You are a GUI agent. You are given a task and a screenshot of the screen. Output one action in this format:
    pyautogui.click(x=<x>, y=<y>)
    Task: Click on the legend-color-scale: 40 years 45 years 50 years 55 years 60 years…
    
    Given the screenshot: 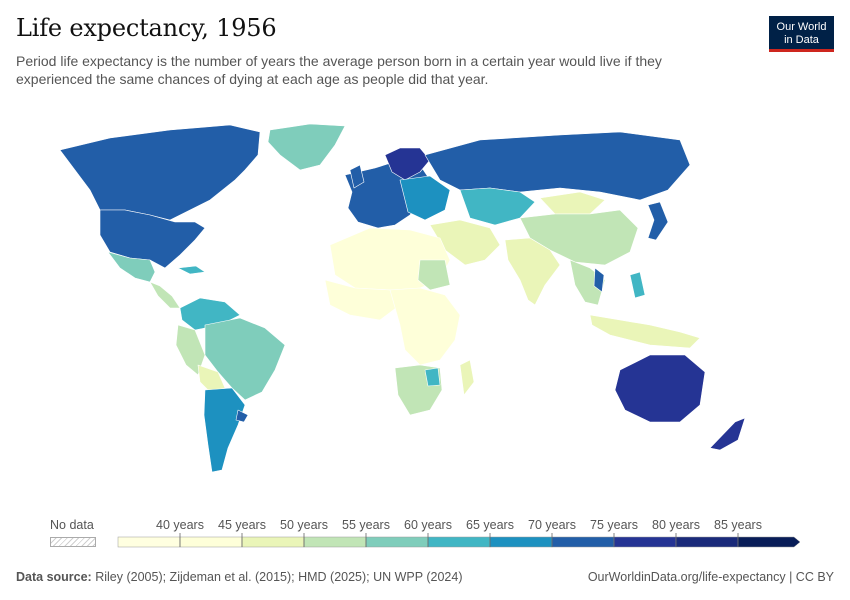 What is the action you would take?
    pyautogui.click(x=425, y=535)
    